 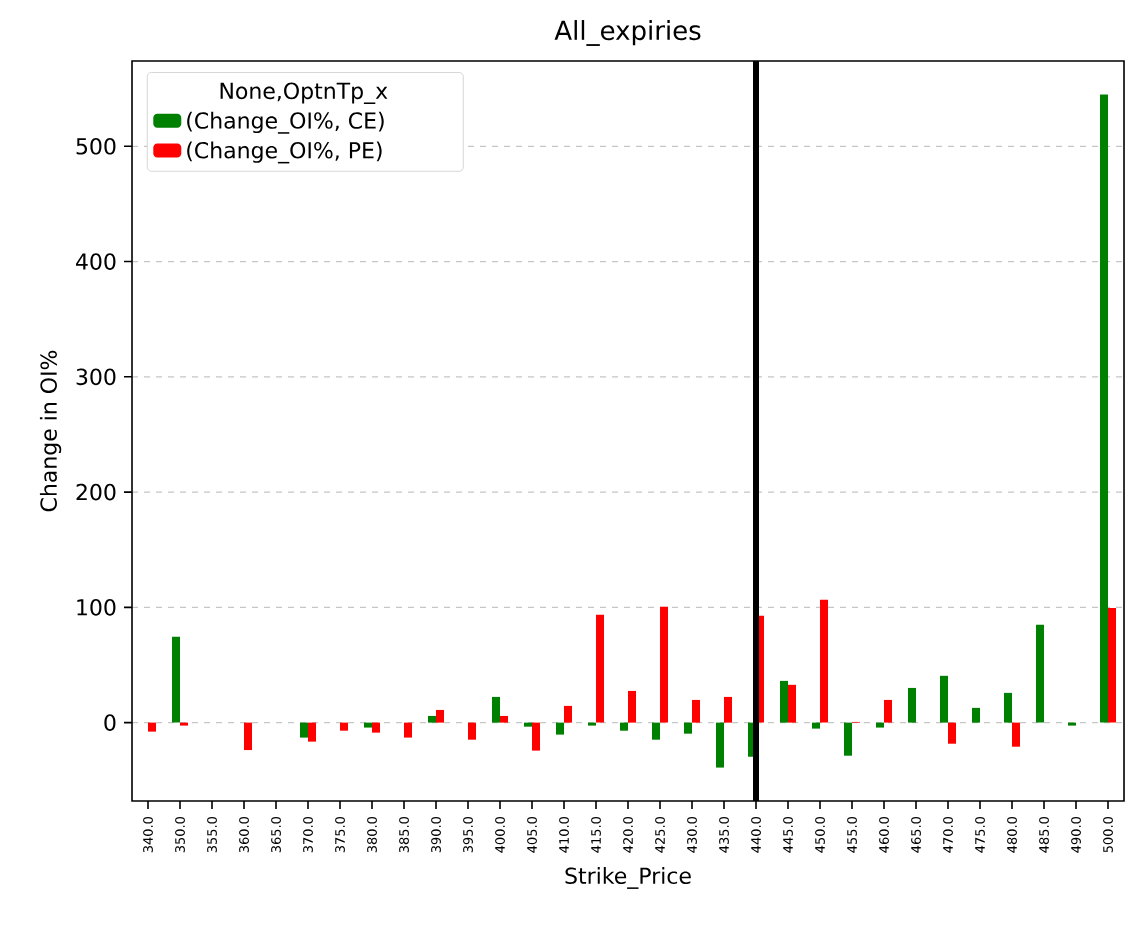 What do you see at coordinates (284, 152) in the screenshot?
I see `legend-label: (Change_OI%, PE)` at bounding box center [284, 152].